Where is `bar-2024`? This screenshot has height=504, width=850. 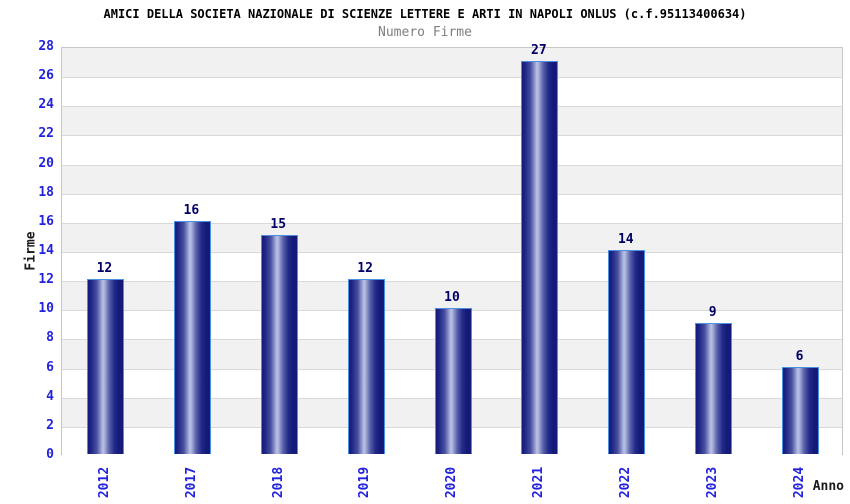 bar-2024 is located at coordinates (801, 410).